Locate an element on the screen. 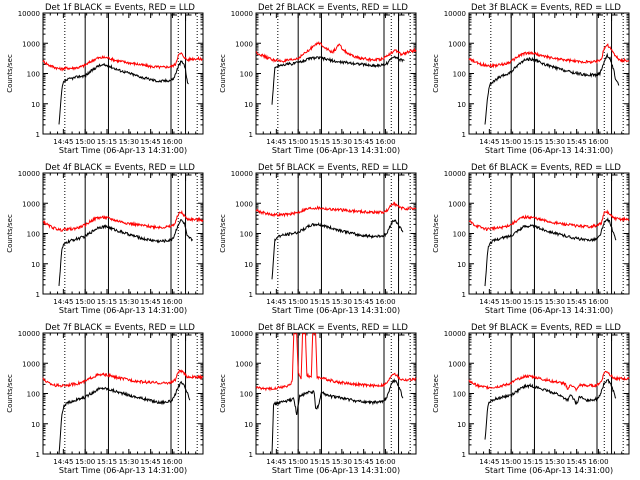 The image size is (640, 480). chart-title: Det 3f BLACK = Events, RED = LLD is located at coordinates (546, 8).